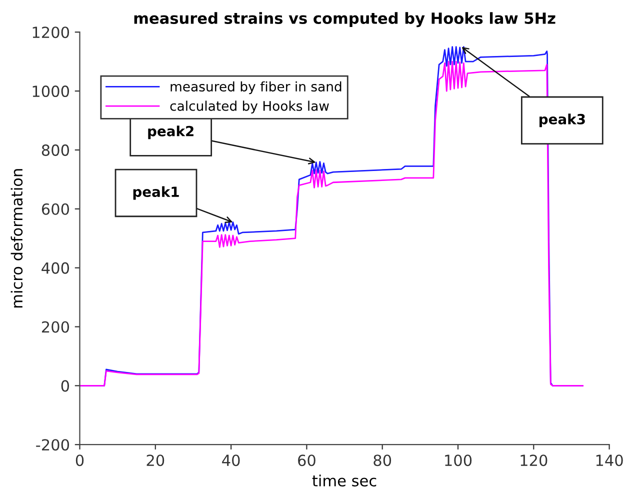 This screenshot has height=494, width=638. Describe the element at coordinates (53, 445) in the screenshot. I see `y-tick-label: -200` at that location.